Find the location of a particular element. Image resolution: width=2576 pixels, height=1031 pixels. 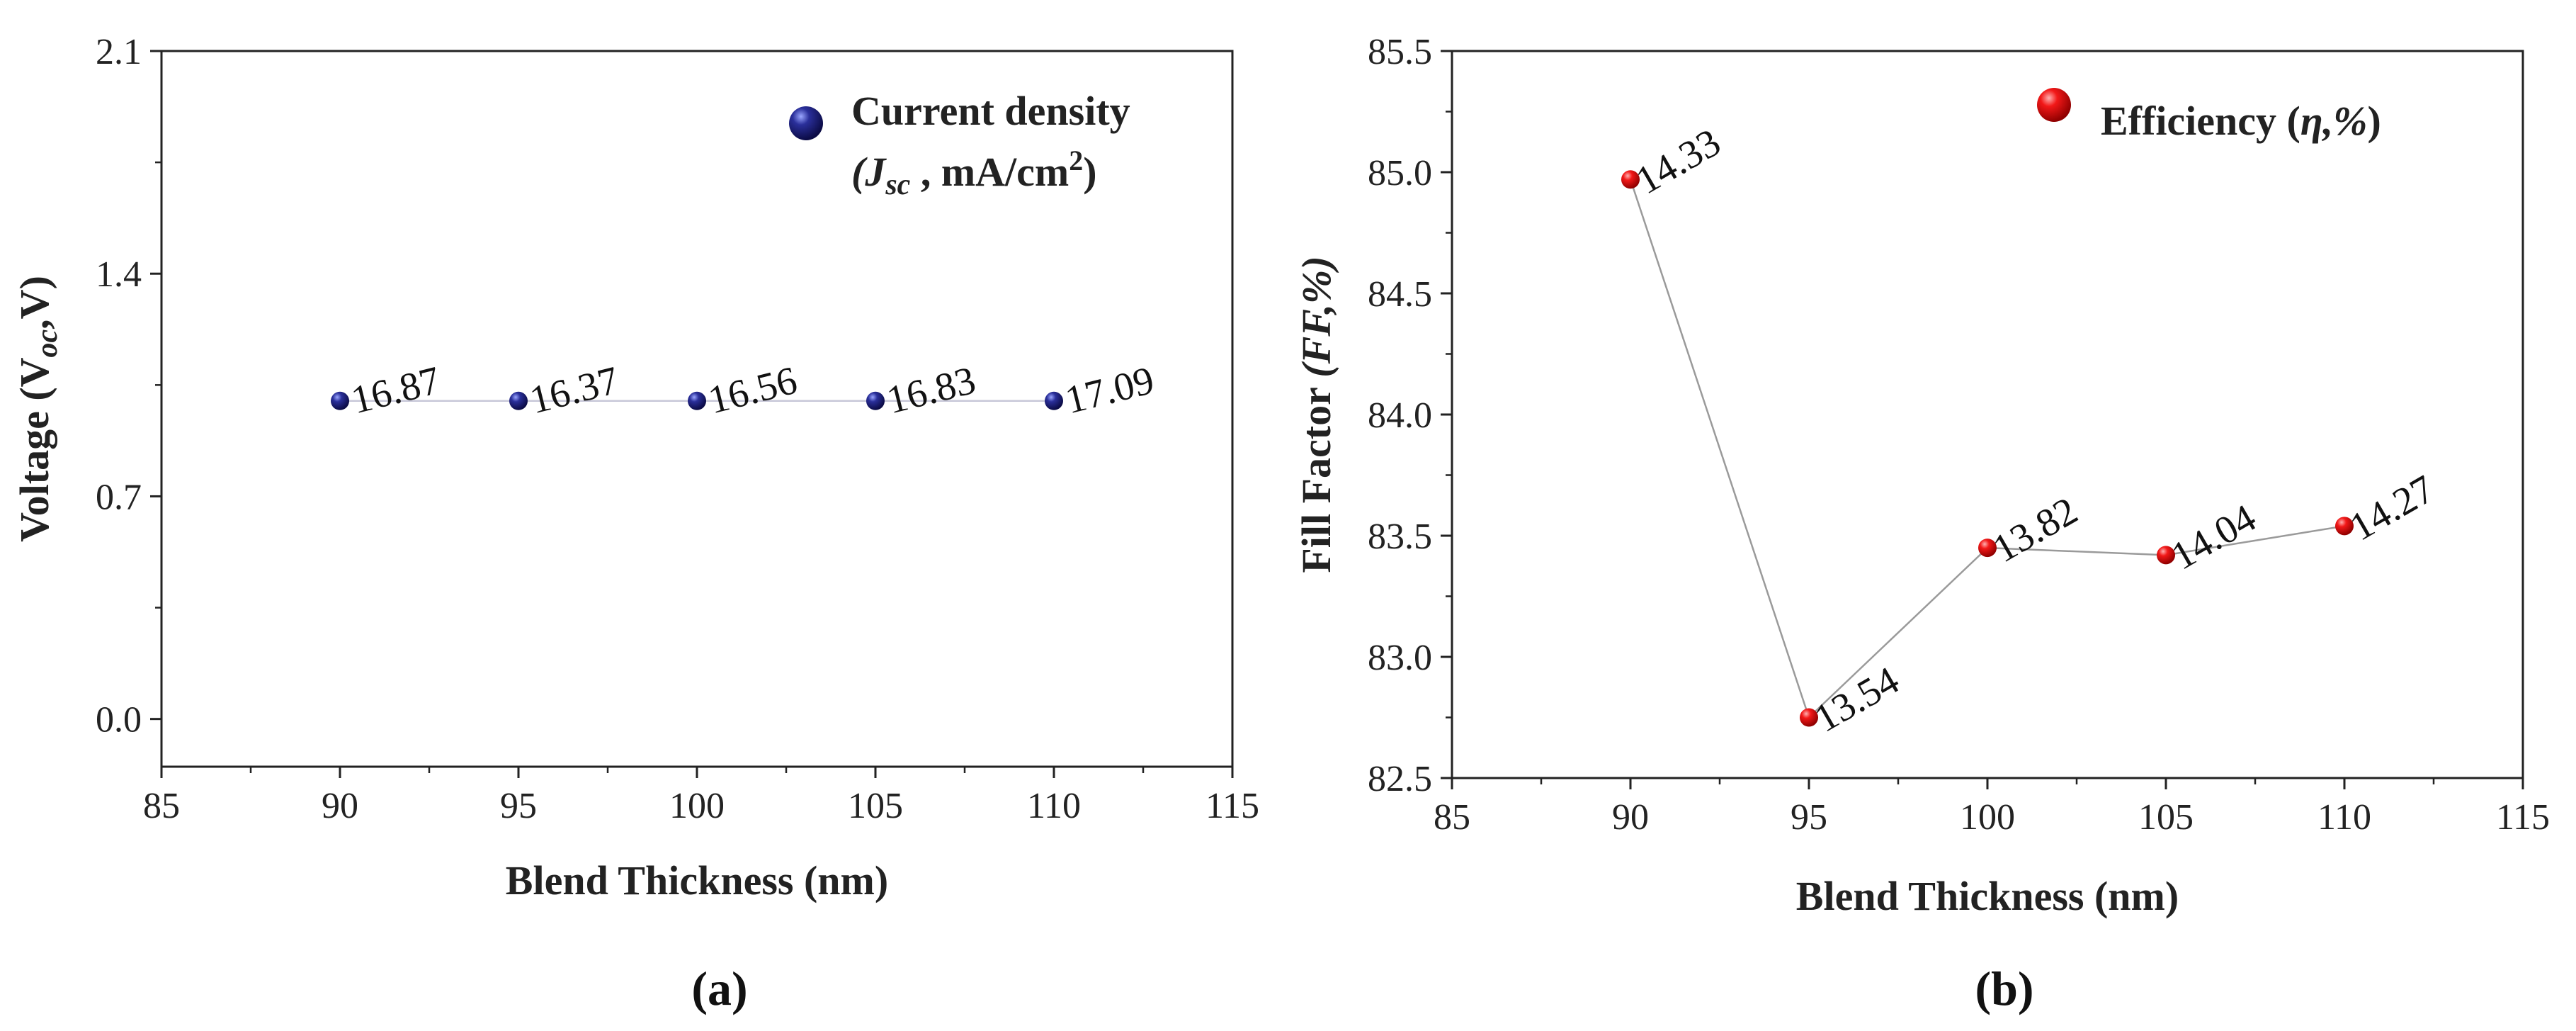

data-label: 16.83 is located at coordinates (931, 391).